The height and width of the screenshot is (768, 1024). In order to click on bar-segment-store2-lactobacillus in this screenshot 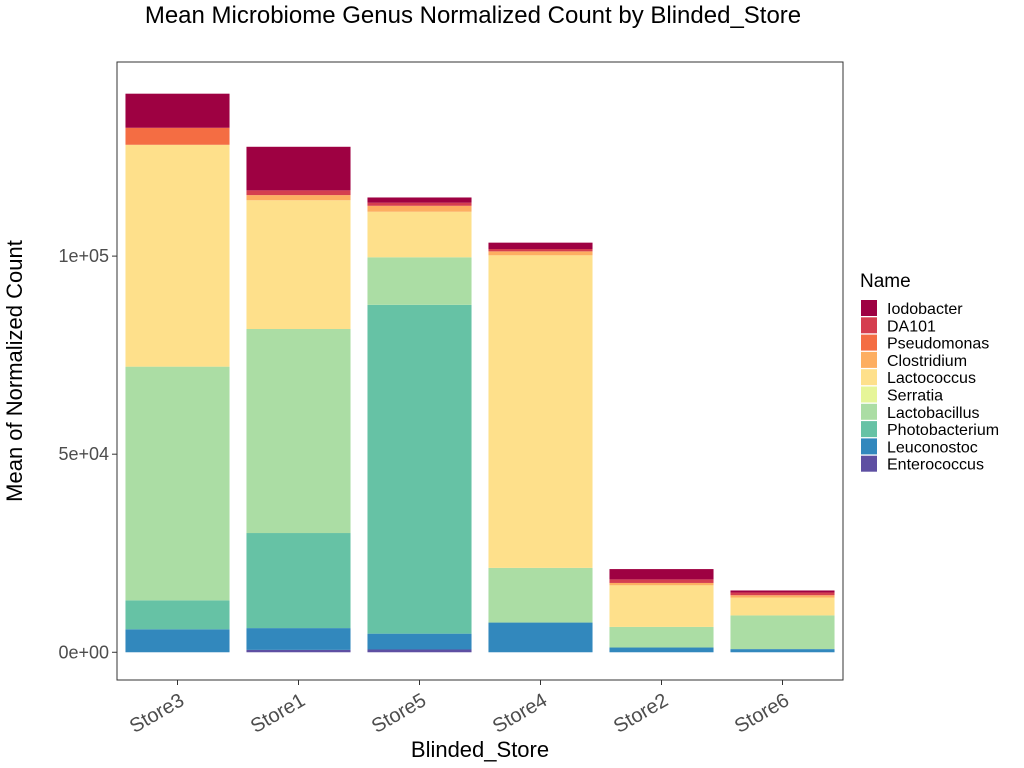, I will do `click(661, 637)`.